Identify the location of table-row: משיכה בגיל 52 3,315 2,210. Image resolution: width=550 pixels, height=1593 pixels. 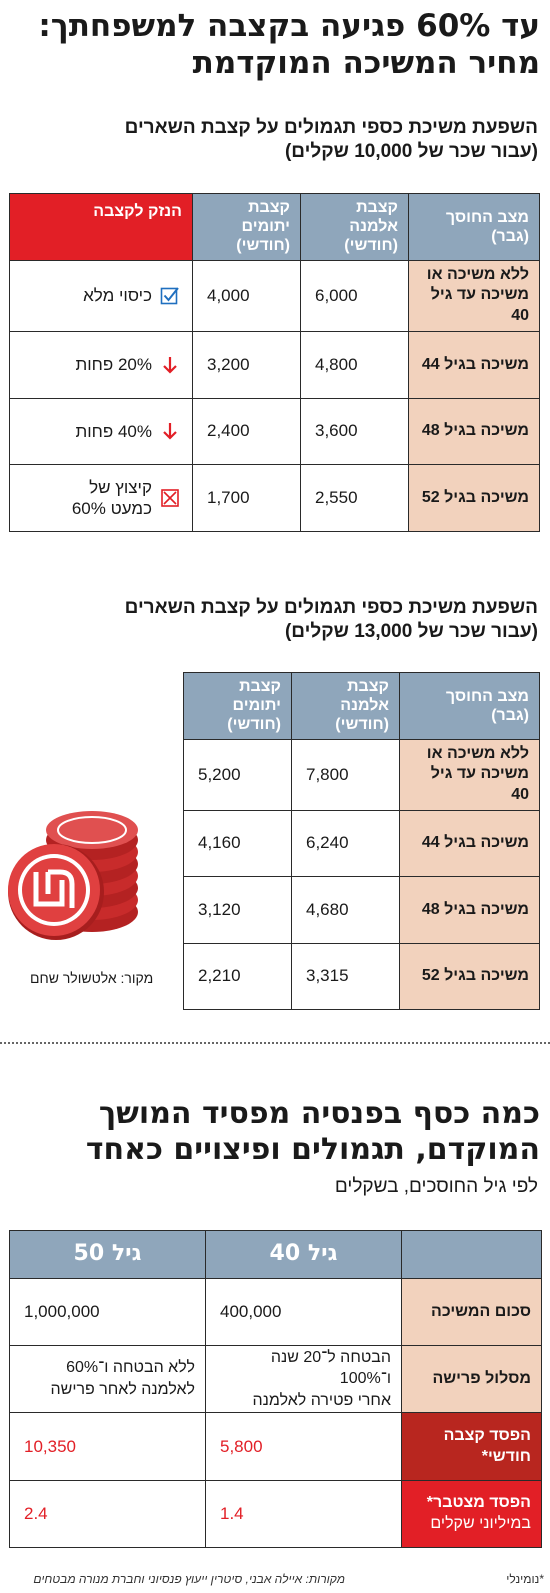
(361, 976).